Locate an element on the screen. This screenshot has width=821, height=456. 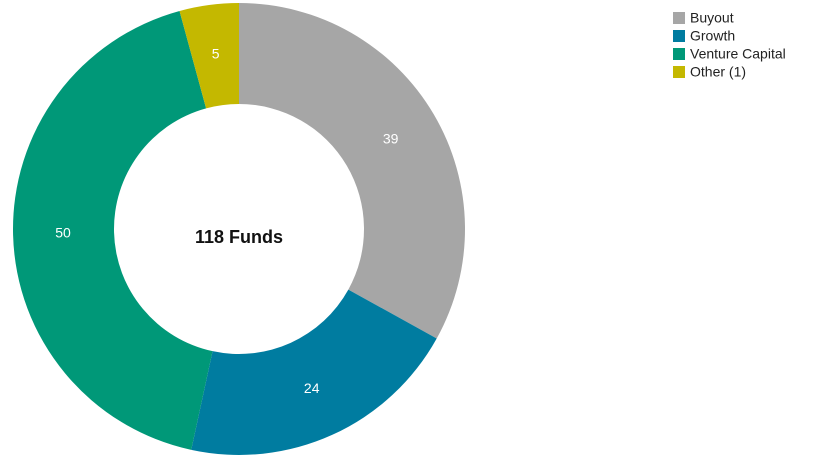
slice-label: 5 is located at coordinates (216, 53).